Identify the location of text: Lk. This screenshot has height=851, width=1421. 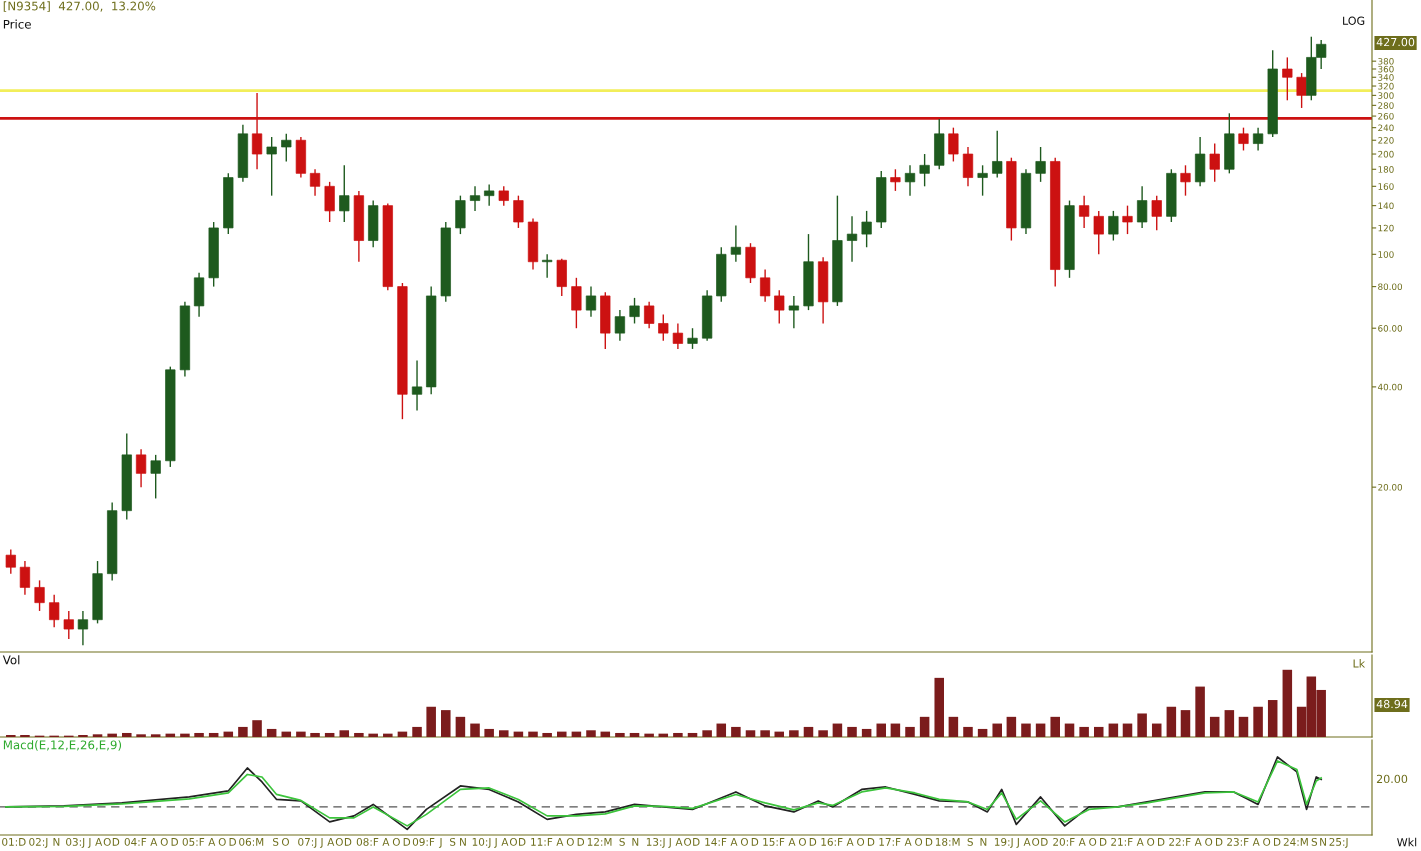
(1359, 663).